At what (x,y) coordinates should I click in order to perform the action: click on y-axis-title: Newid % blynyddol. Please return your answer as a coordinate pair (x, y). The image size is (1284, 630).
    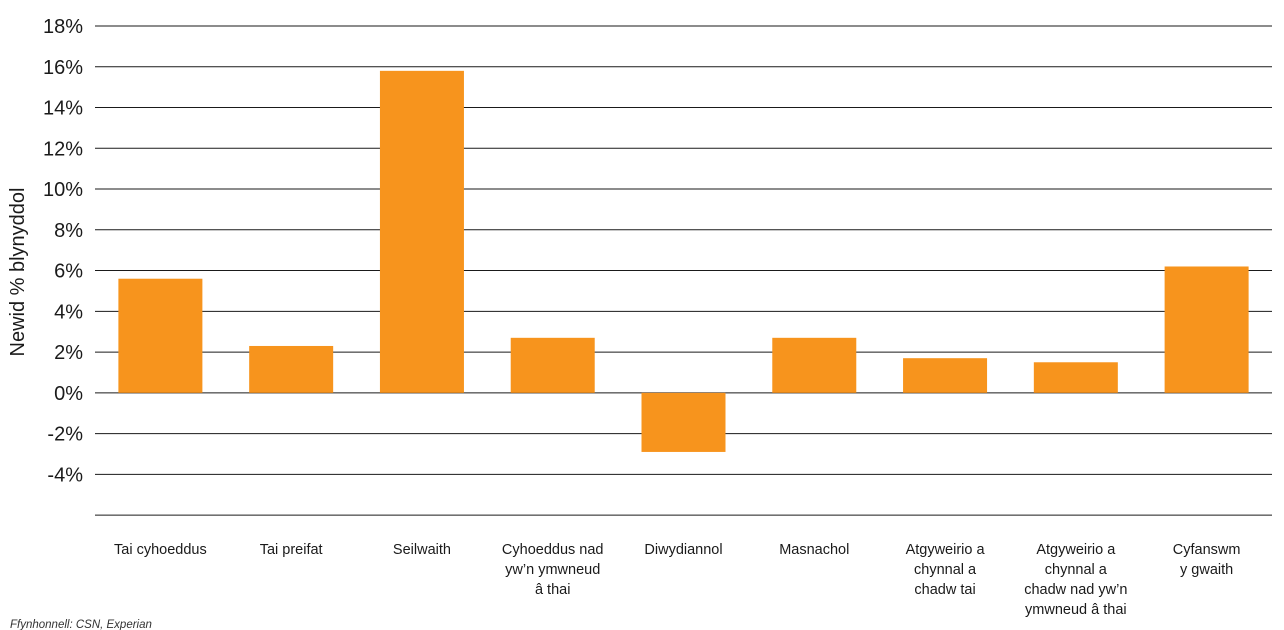
    Looking at the image, I should click on (18, 272).